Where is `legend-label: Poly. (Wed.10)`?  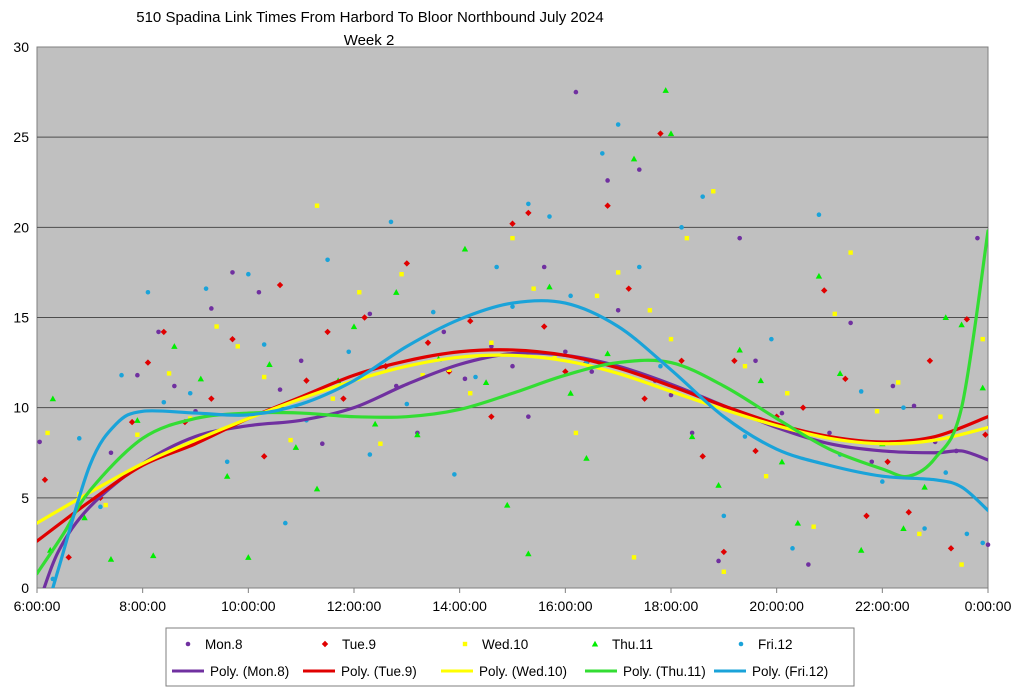
legend-label: Poly. (Wed.10) is located at coordinates (523, 671).